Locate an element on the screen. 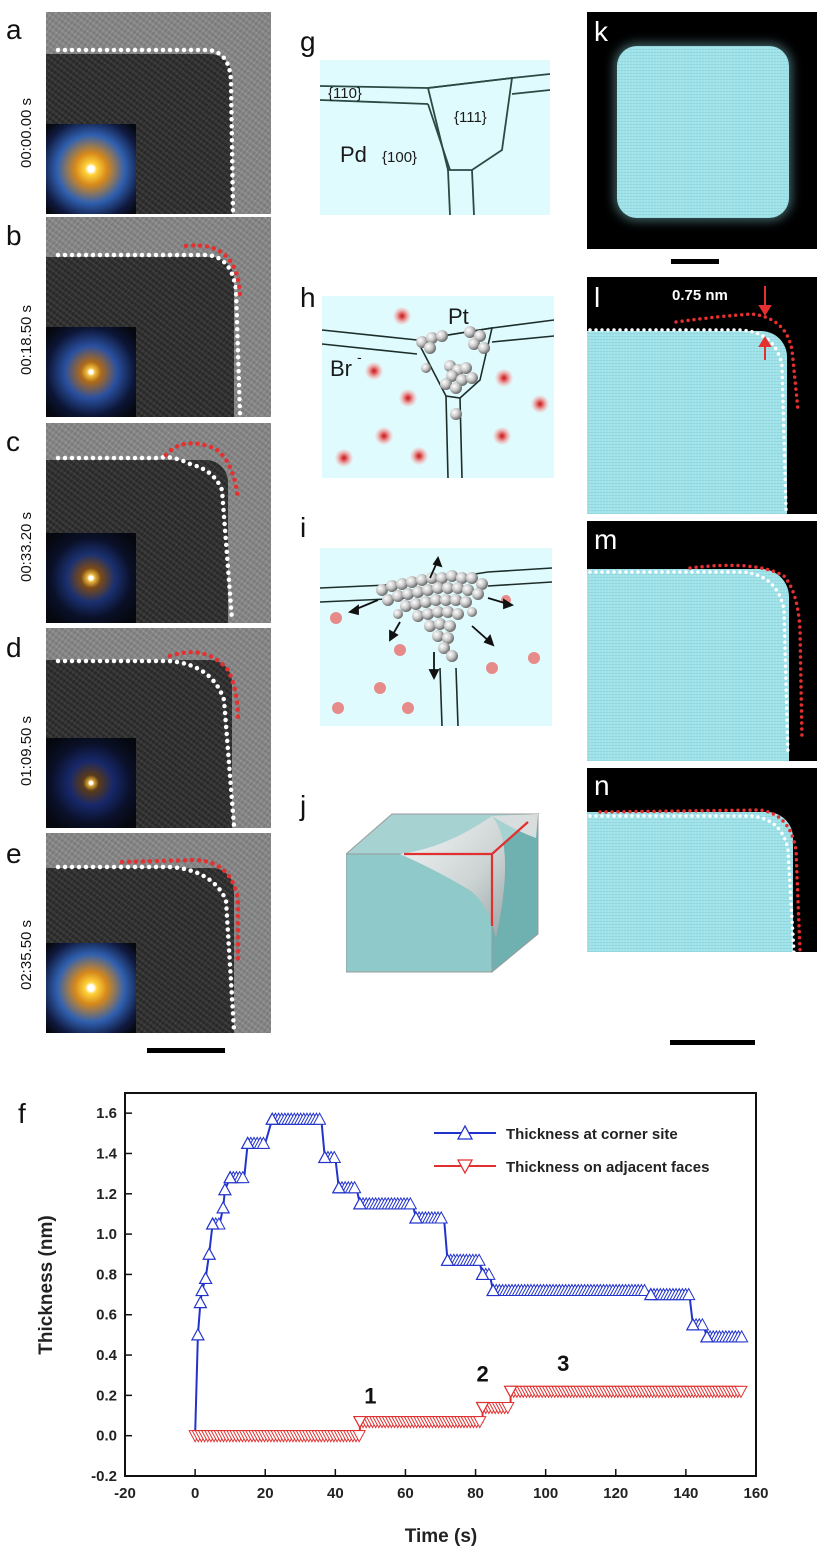 The width and height of the screenshot is (817, 1555). y-tick-label: 0.0 is located at coordinates (106, 1436).